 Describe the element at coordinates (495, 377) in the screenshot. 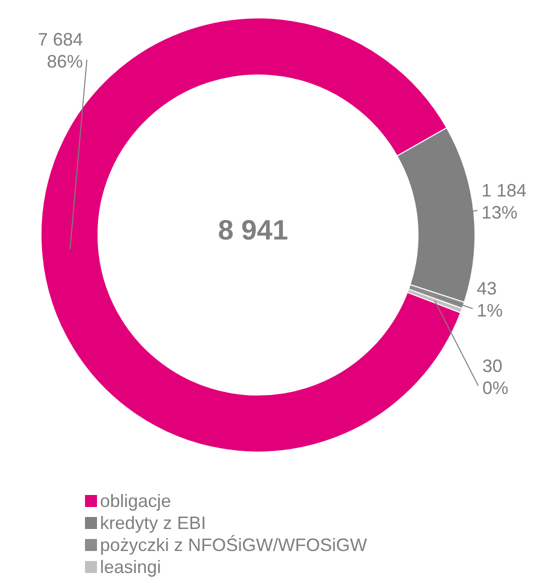

I see `data-label: 30 0%` at that location.